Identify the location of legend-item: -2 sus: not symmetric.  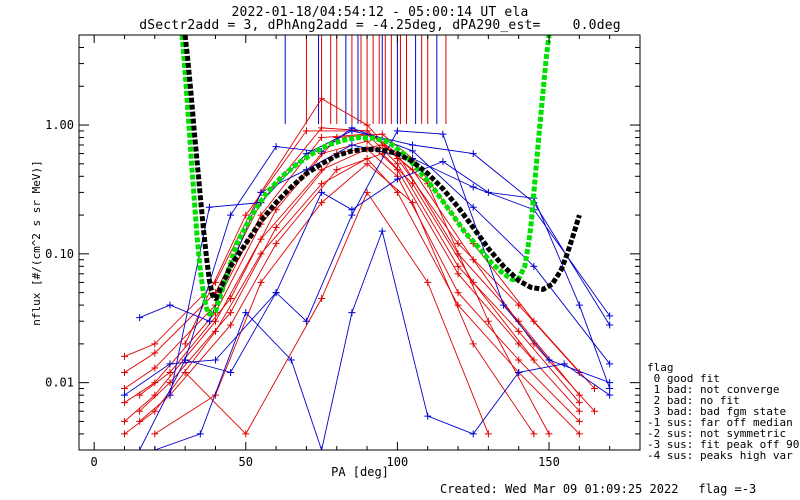
(717, 433).